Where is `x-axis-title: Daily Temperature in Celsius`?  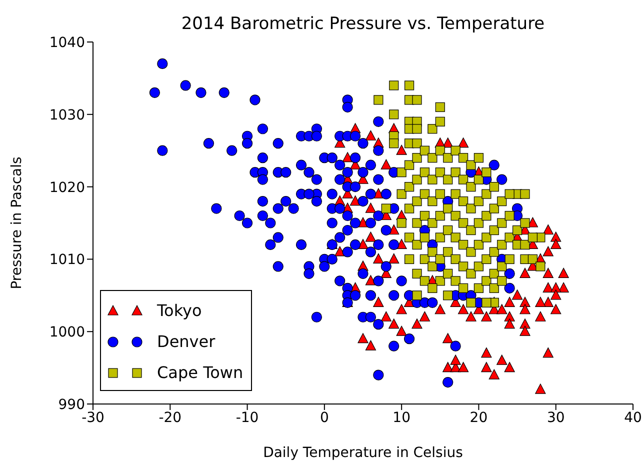 x-axis-title: Daily Temperature in Celsius is located at coordinates (363, 453).